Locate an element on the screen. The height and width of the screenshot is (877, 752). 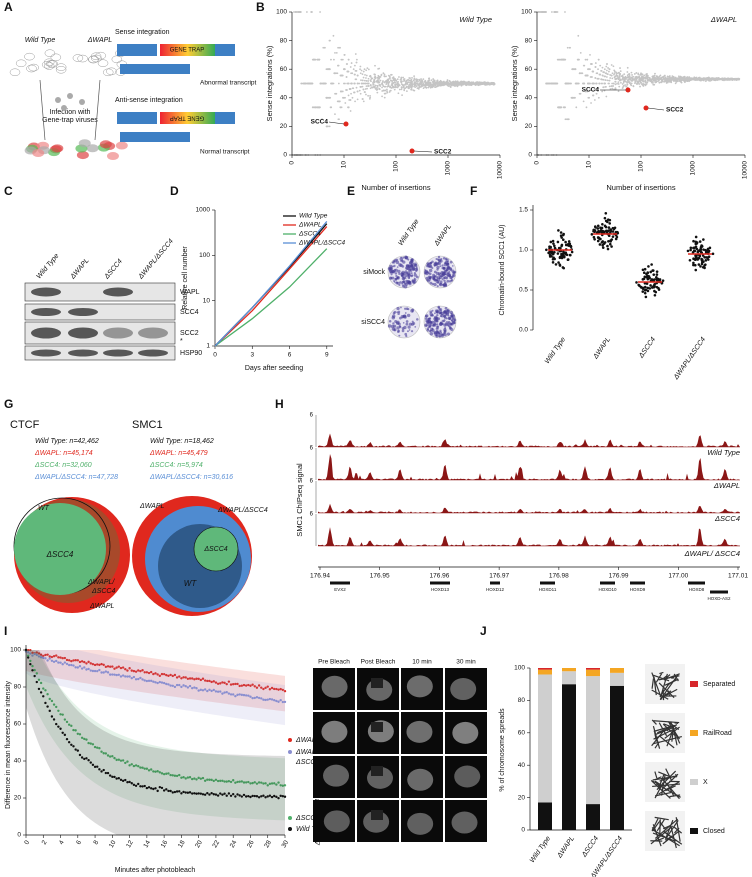
exon is located at coordinates (137, 118).